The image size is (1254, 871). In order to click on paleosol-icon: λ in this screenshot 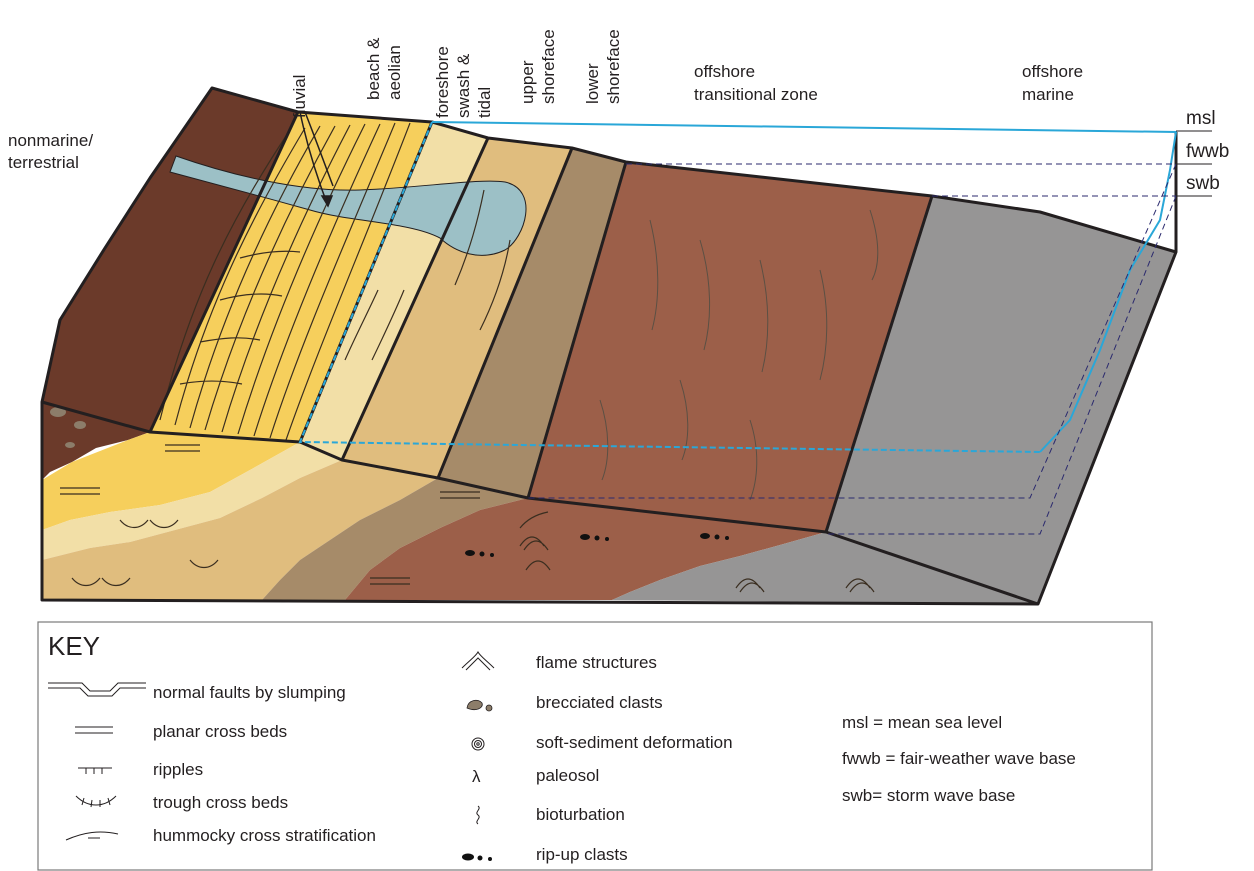, I will do `click(476, 776)`.